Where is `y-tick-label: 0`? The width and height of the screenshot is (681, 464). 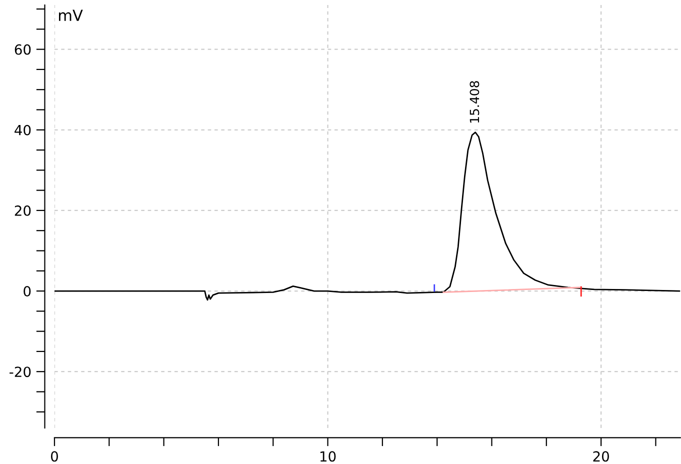
y-tick-label: 0 is located at coordinates (27, 291).